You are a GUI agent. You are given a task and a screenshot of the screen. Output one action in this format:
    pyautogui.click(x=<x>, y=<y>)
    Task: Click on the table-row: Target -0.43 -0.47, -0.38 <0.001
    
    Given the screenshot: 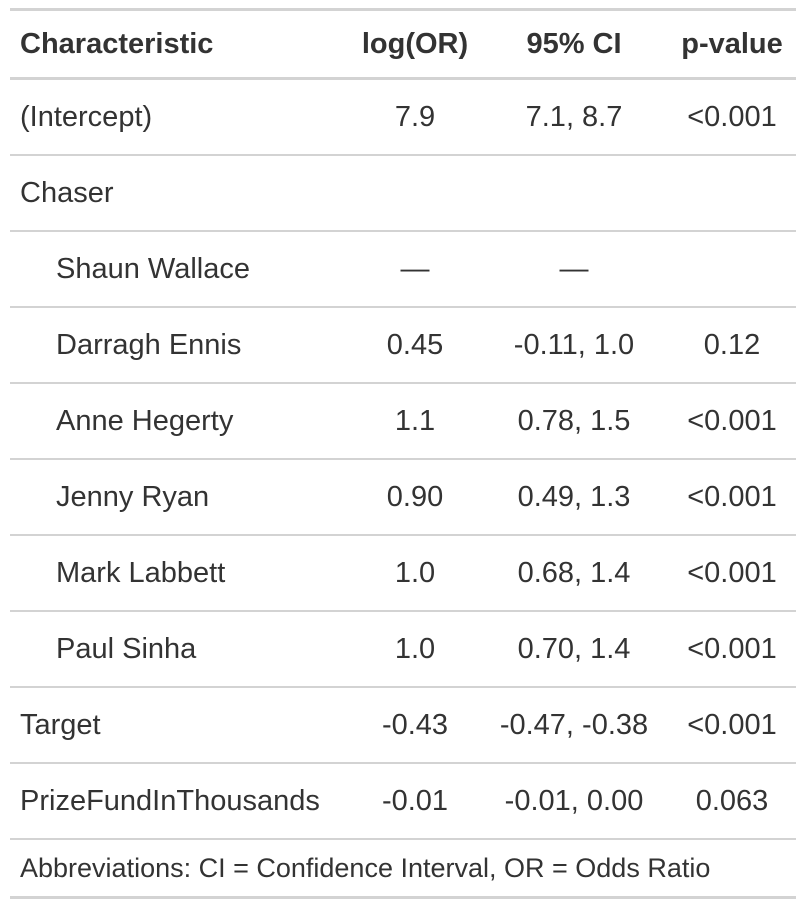 What is the action you would take?
    pyautogui.click(x=403, y=725)
    